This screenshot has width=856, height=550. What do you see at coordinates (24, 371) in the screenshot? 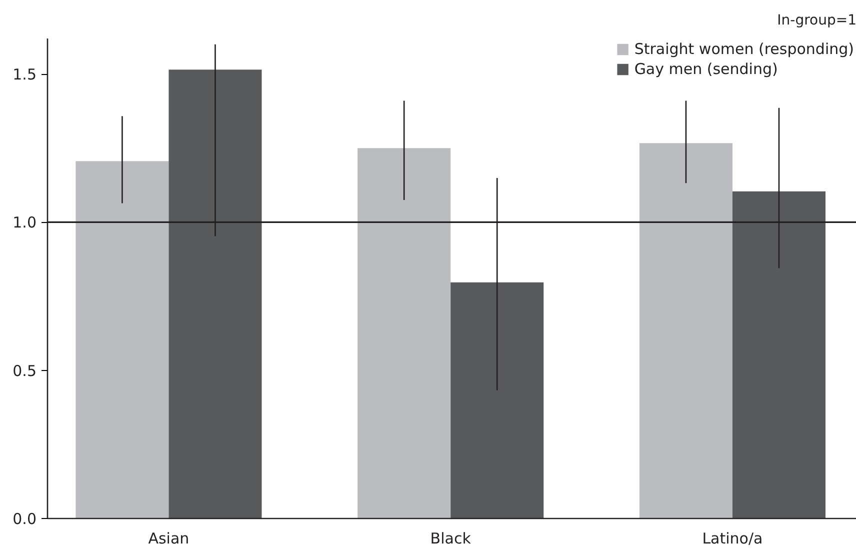
I see `y-tick-label: 0.5` at bounding box center [24, 371].